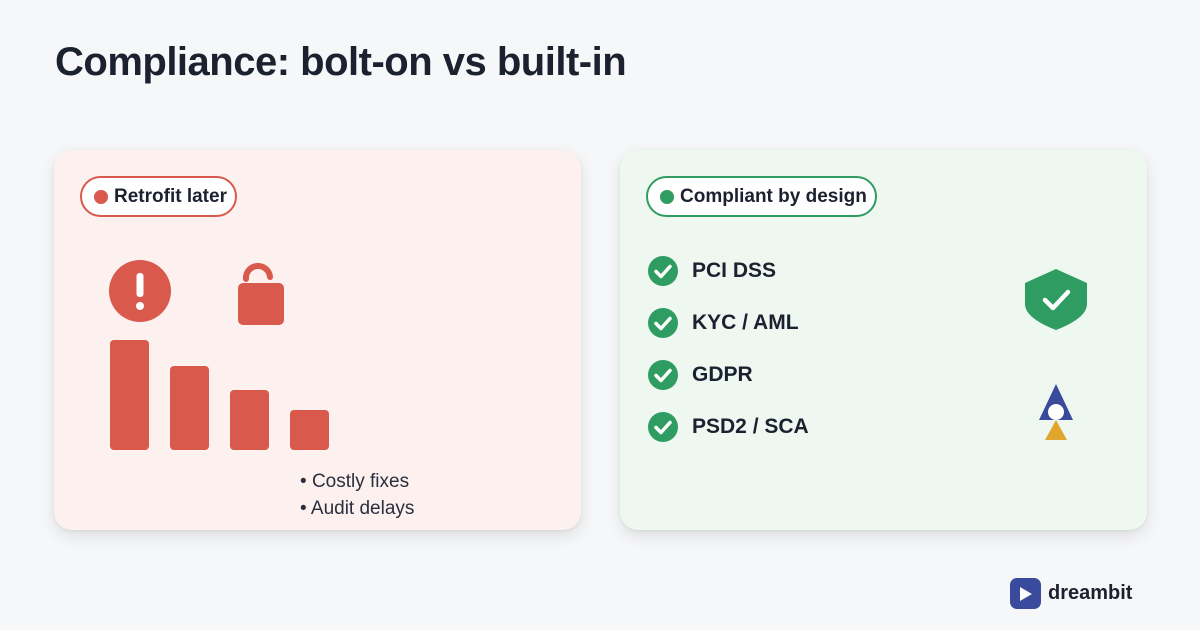 Image resolution: width=1200 pixels, height=630 pixels. Describe the element at coordinates (745, 322) in the screenshot. I see `checklist-label: KYC / AML` at that location.